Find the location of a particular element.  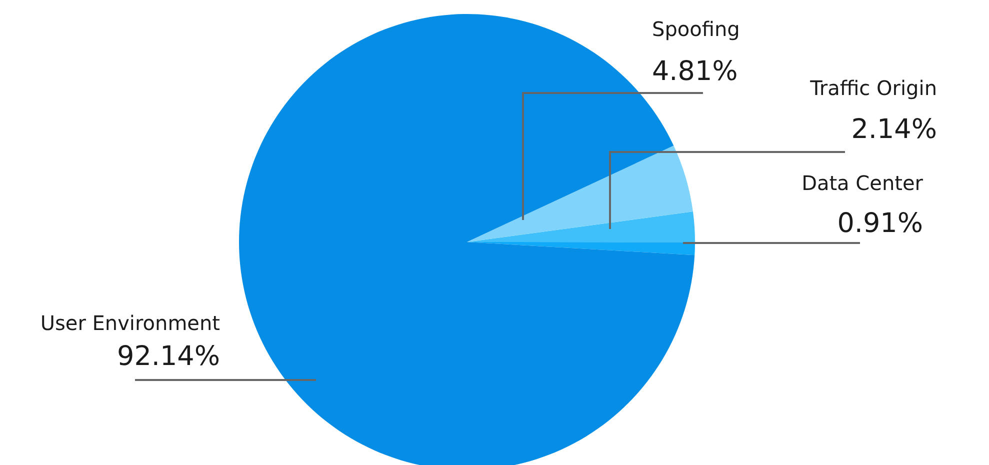

data-label: 0.91% is located at coordinates (880, 223).